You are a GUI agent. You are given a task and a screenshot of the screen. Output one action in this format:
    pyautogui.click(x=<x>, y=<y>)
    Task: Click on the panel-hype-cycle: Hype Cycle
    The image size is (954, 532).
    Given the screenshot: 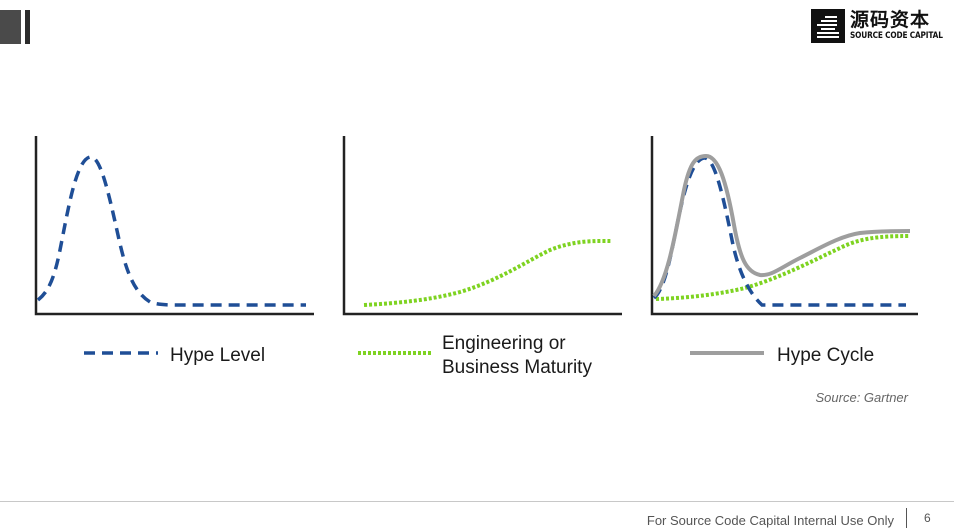 What is the action you would take?
    pyautogui.click(x=784, y=251)
    